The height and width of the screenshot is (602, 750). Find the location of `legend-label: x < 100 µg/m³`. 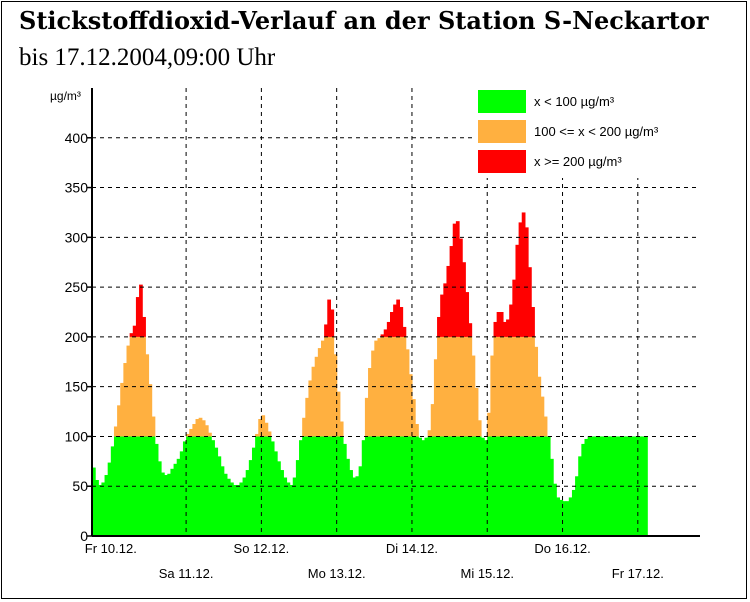

legend-label: x < 100 µg/m³ is located at coordinates (574, 101).